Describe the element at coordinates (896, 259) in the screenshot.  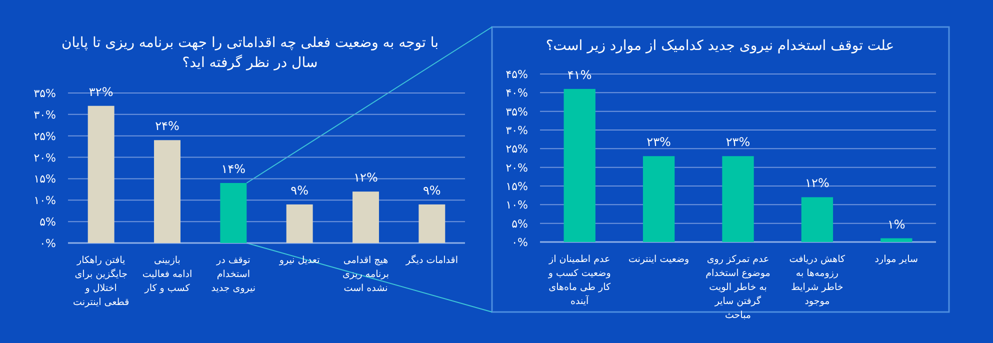
I see `x-tick-label: سایر موارد` at that location.